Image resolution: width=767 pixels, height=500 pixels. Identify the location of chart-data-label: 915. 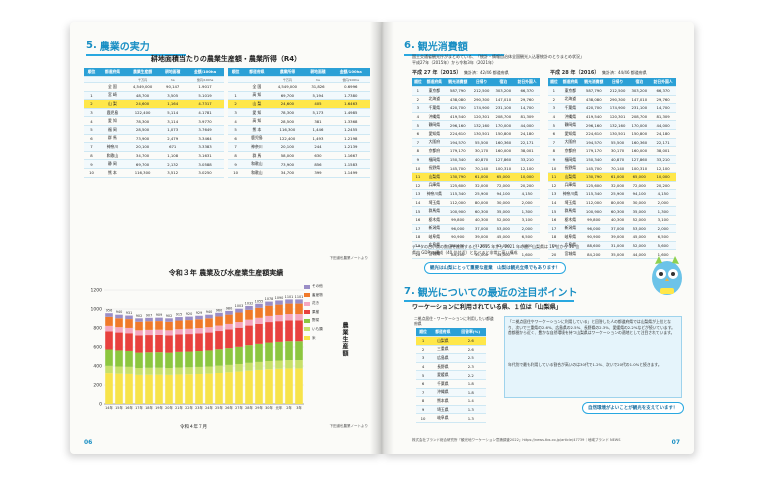
(179, 315).